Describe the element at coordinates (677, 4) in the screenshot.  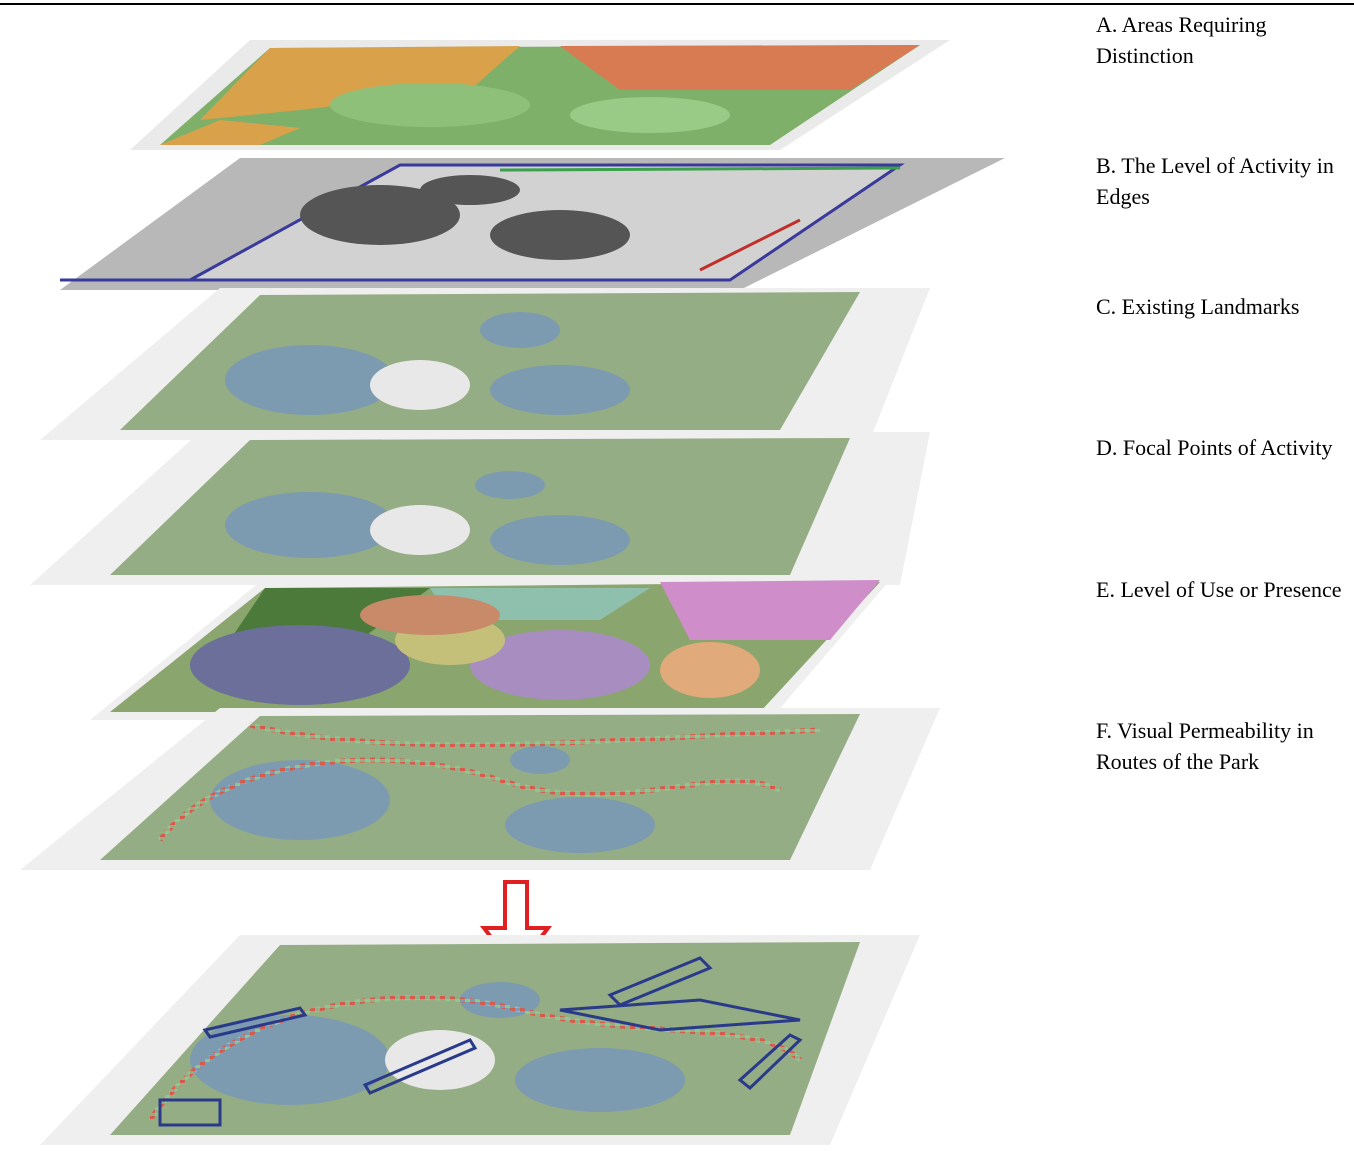
I see `top-rule` at that location.